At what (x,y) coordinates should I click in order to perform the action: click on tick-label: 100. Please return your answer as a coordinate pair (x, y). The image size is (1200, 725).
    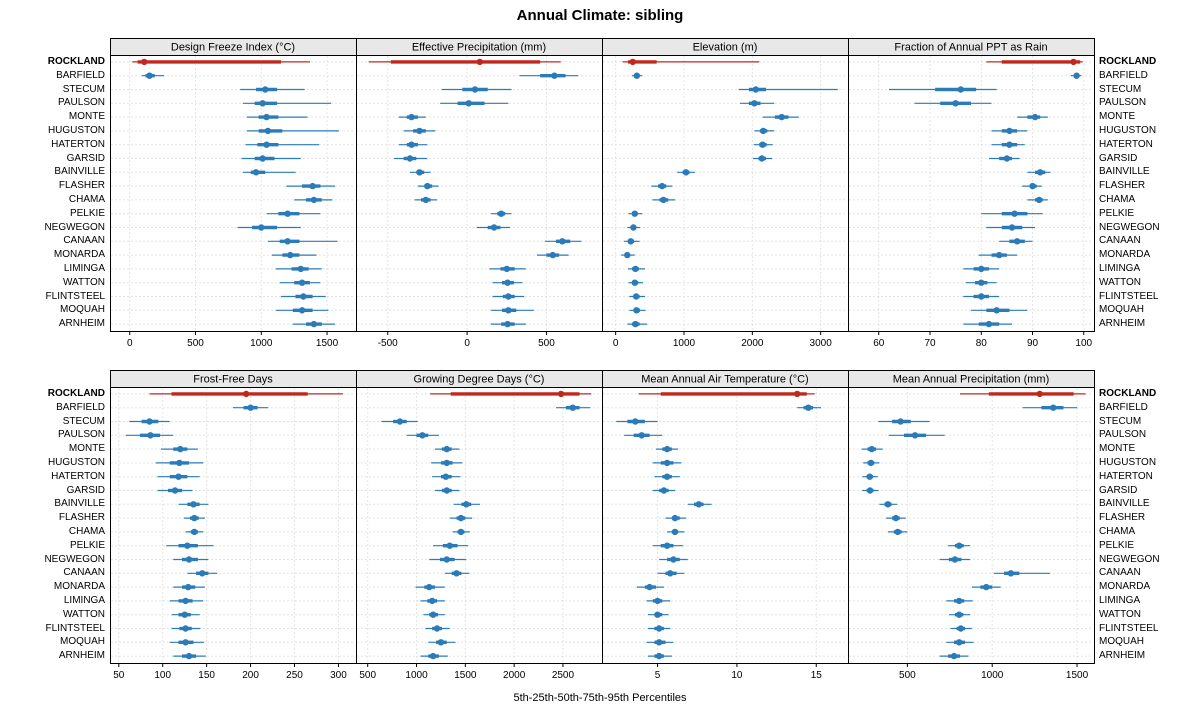
    Looking at the image, I should click on (162, 675).